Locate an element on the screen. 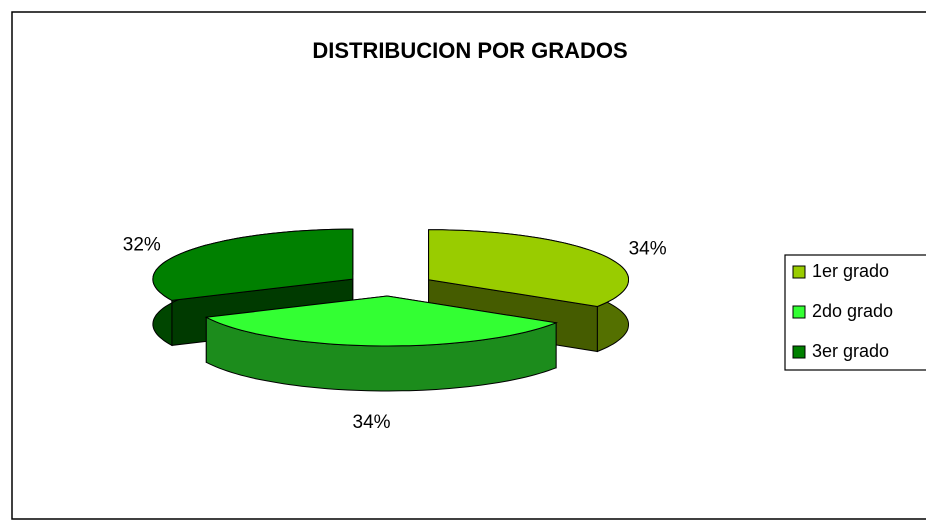 This screenshot has width=926, height=525. legend-box is located at coordinates (855, 312).